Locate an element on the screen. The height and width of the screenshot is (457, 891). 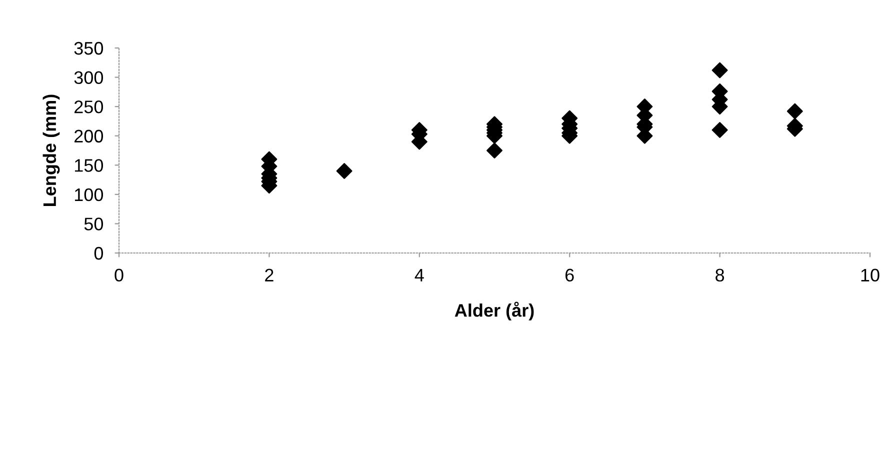
y-tick-label: 0 is located at coordinates (99, 253).